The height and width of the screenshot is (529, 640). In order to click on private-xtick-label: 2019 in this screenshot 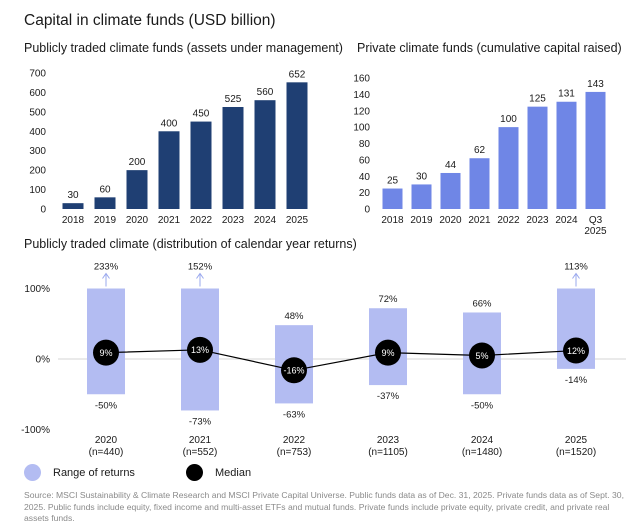, I will do `click(421, 220)`.